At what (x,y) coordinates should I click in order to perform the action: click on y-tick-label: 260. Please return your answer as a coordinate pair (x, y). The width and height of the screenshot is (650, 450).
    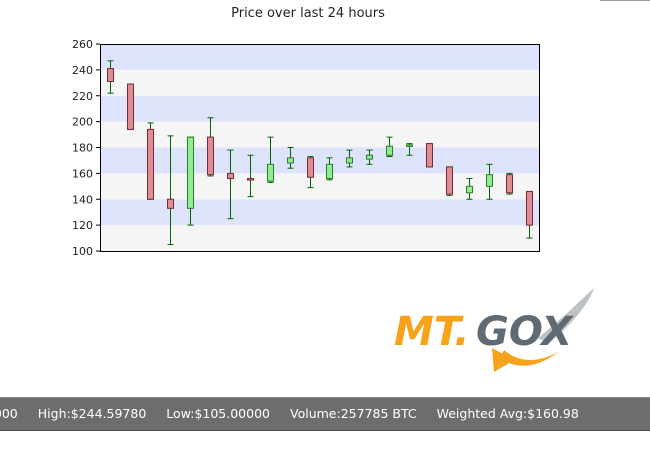
    Looking at the image, I should click on (82, 44).